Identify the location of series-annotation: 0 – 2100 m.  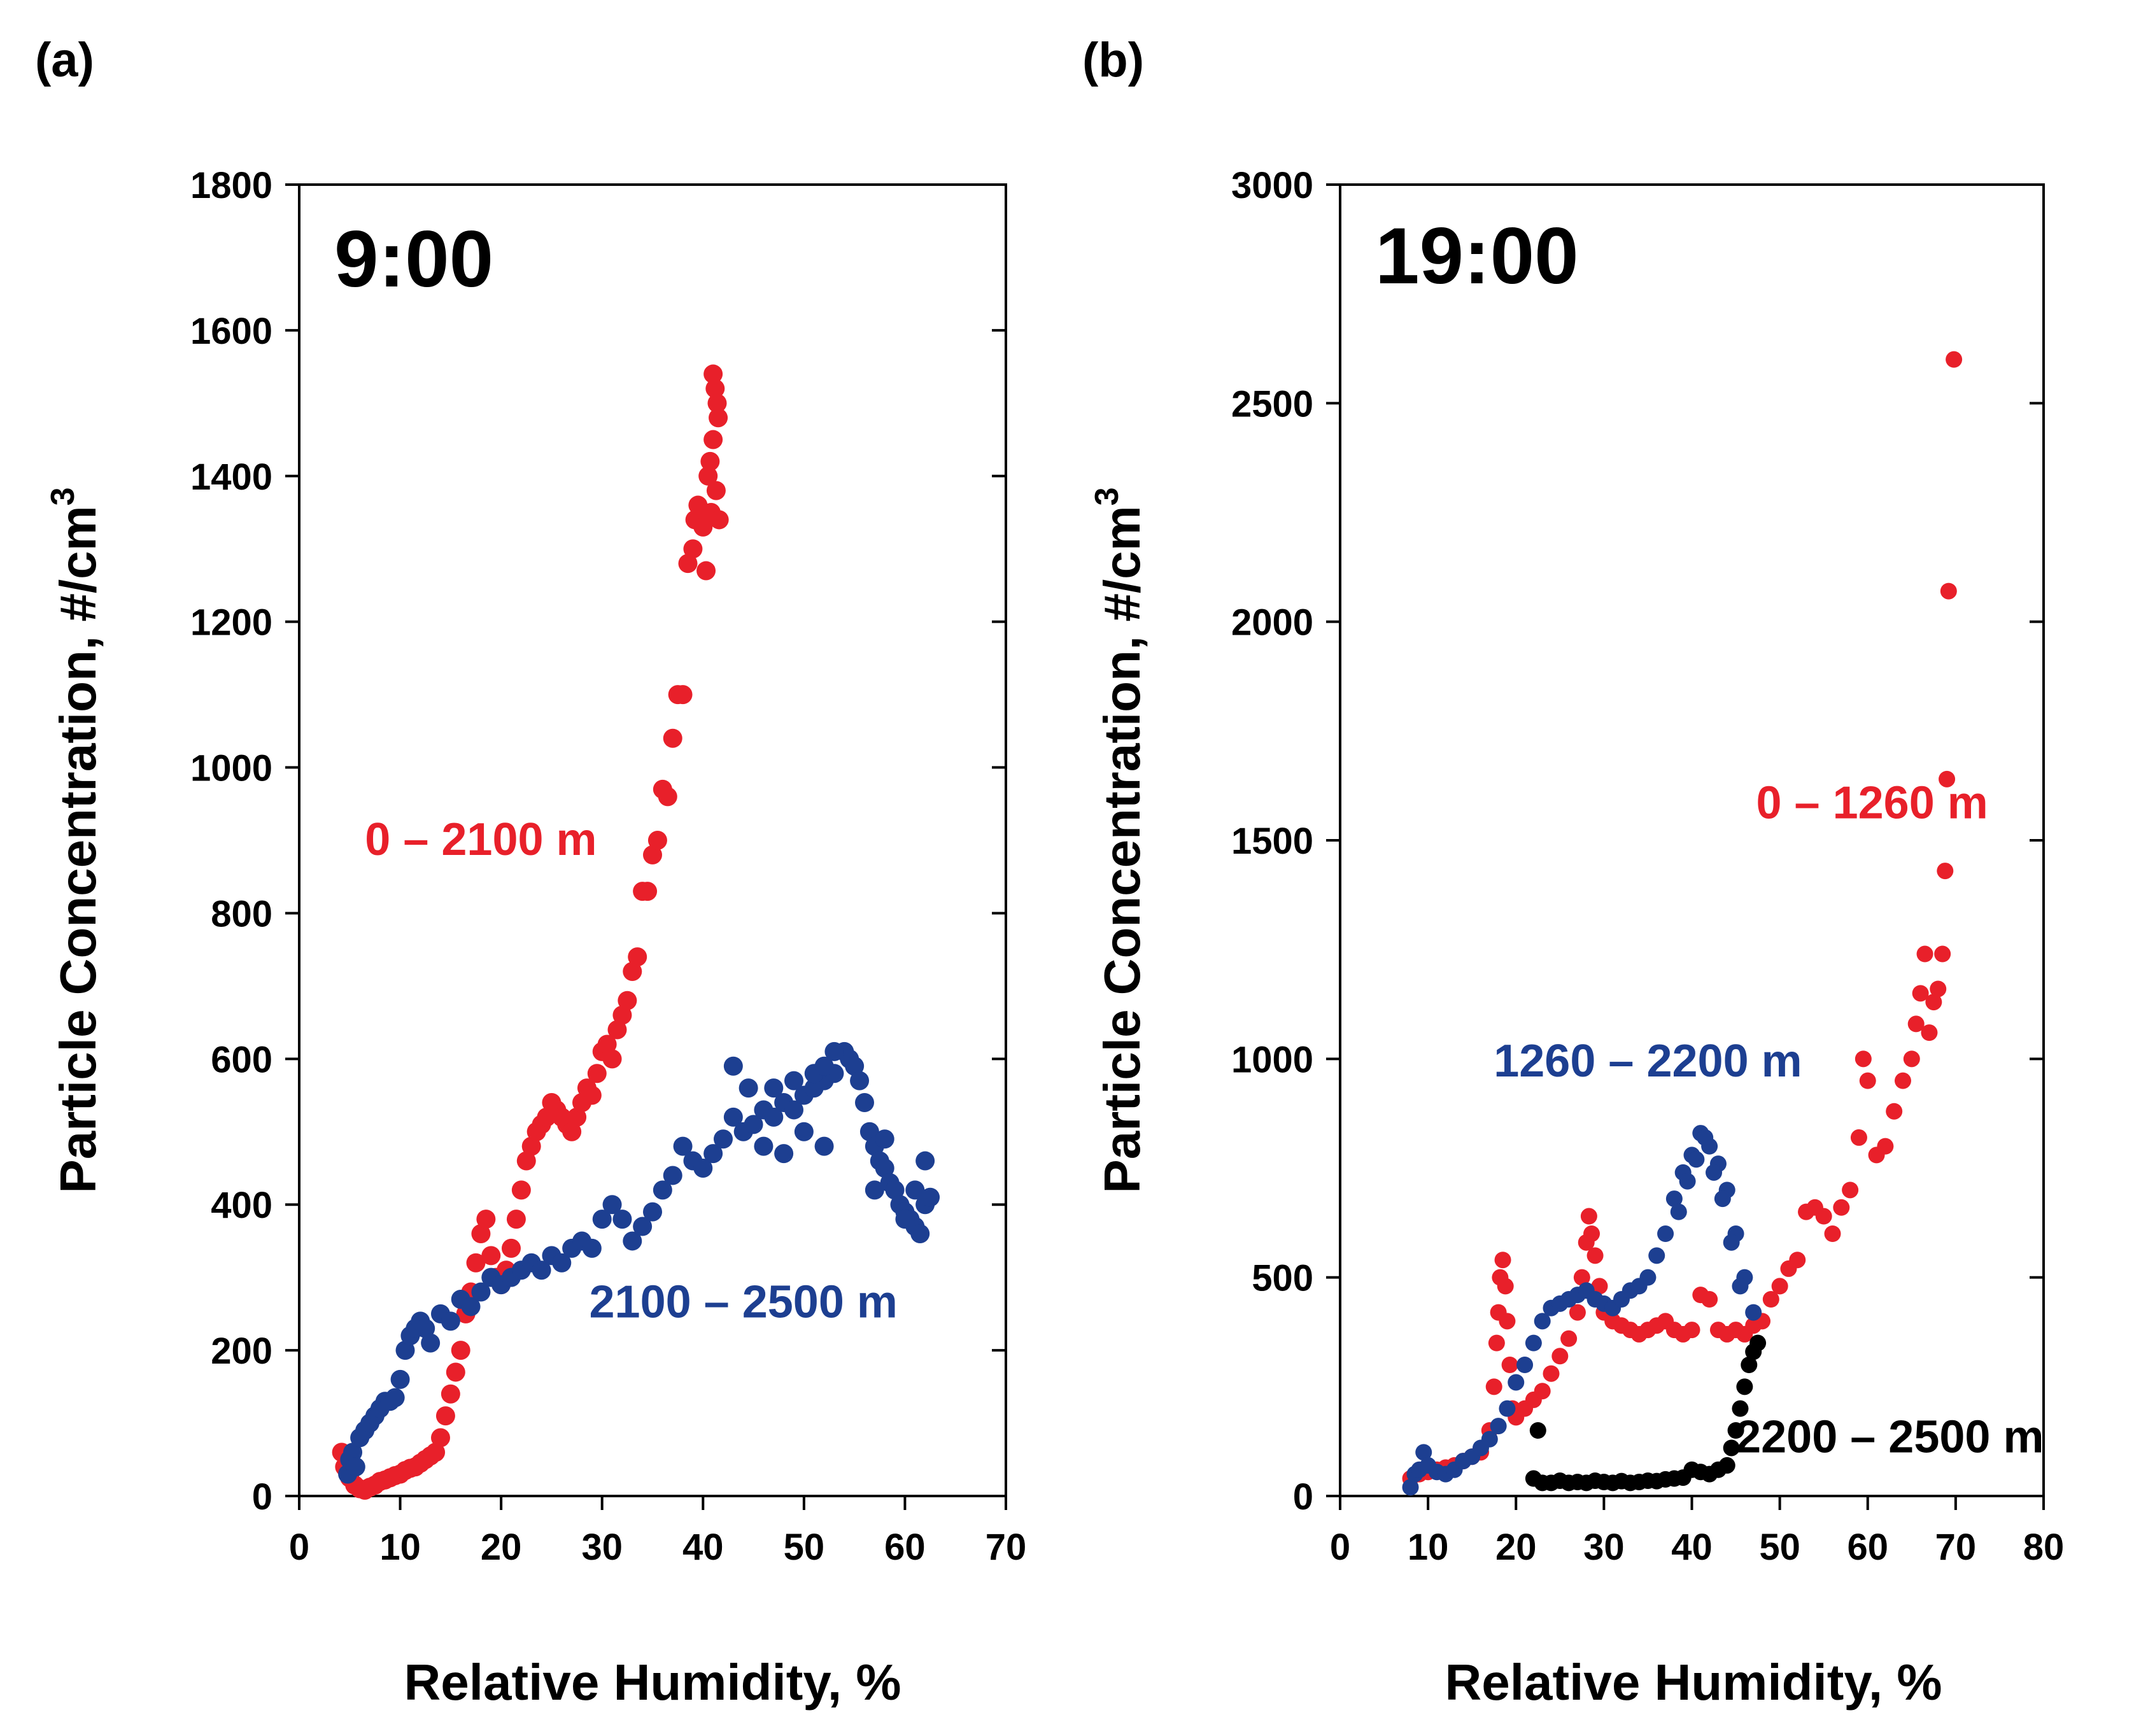
(481, 839).